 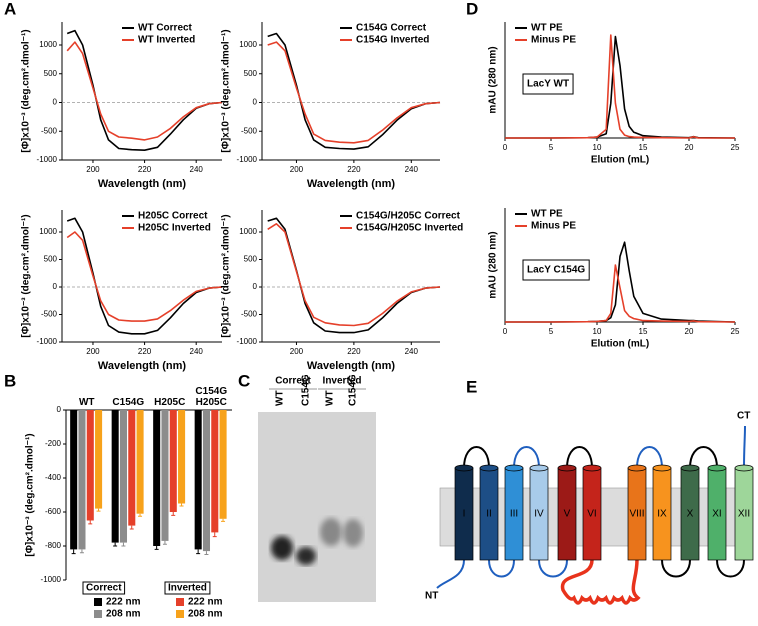 What do you see at coordinates (464, 514) in the screenshot?
I see `helix-label: I` at bounding box center [464, 514].